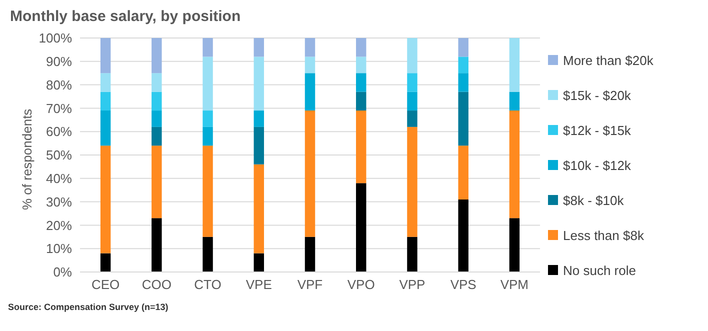 This screenshot has height=331, width=708. What do you see at coordinates (514, 284) in the screenshot?
I see `x-tick-label: VPM` at bounding box center [514, 284].